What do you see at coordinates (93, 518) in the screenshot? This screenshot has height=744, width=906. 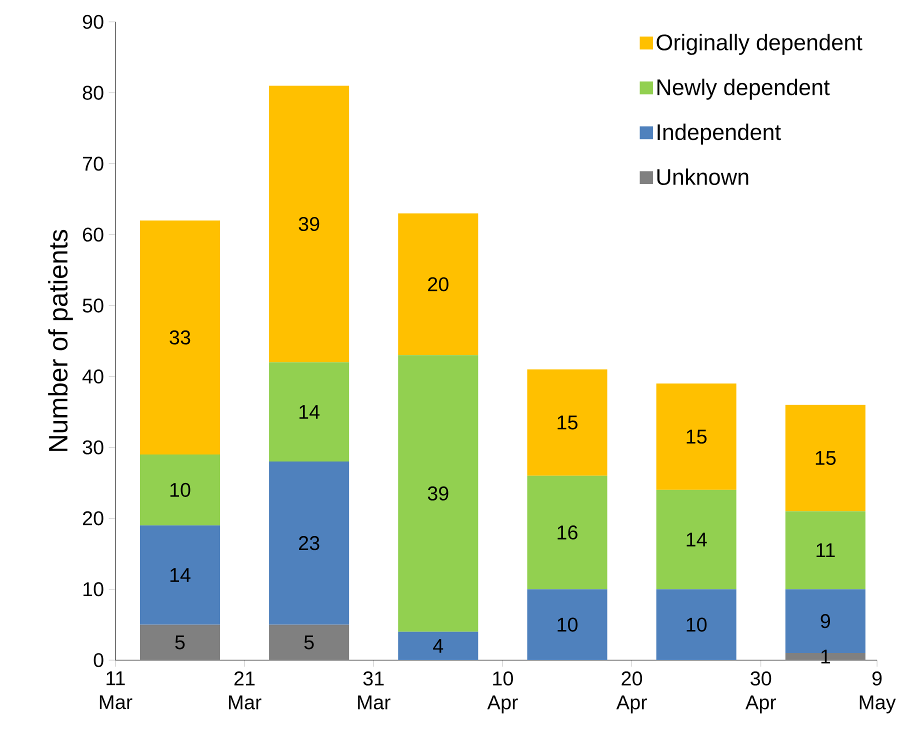 I see `y-tick-label: 20` at bounding box center [93, 518].